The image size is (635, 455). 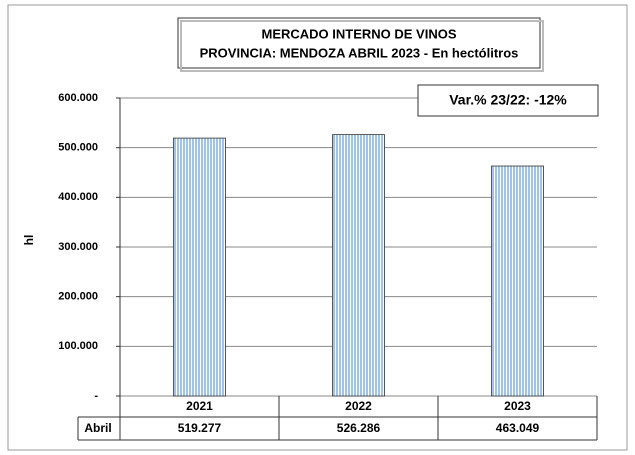 What do you see at coordinates (199, 406) in the screenshot?
I see `x-tick-label: 2021` at bounding box center [199, 406].